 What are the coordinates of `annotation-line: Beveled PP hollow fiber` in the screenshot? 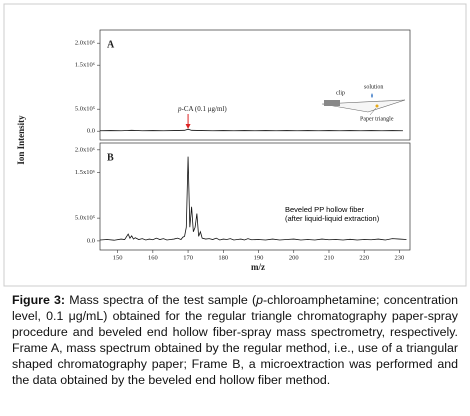 It's located at (325, 209).